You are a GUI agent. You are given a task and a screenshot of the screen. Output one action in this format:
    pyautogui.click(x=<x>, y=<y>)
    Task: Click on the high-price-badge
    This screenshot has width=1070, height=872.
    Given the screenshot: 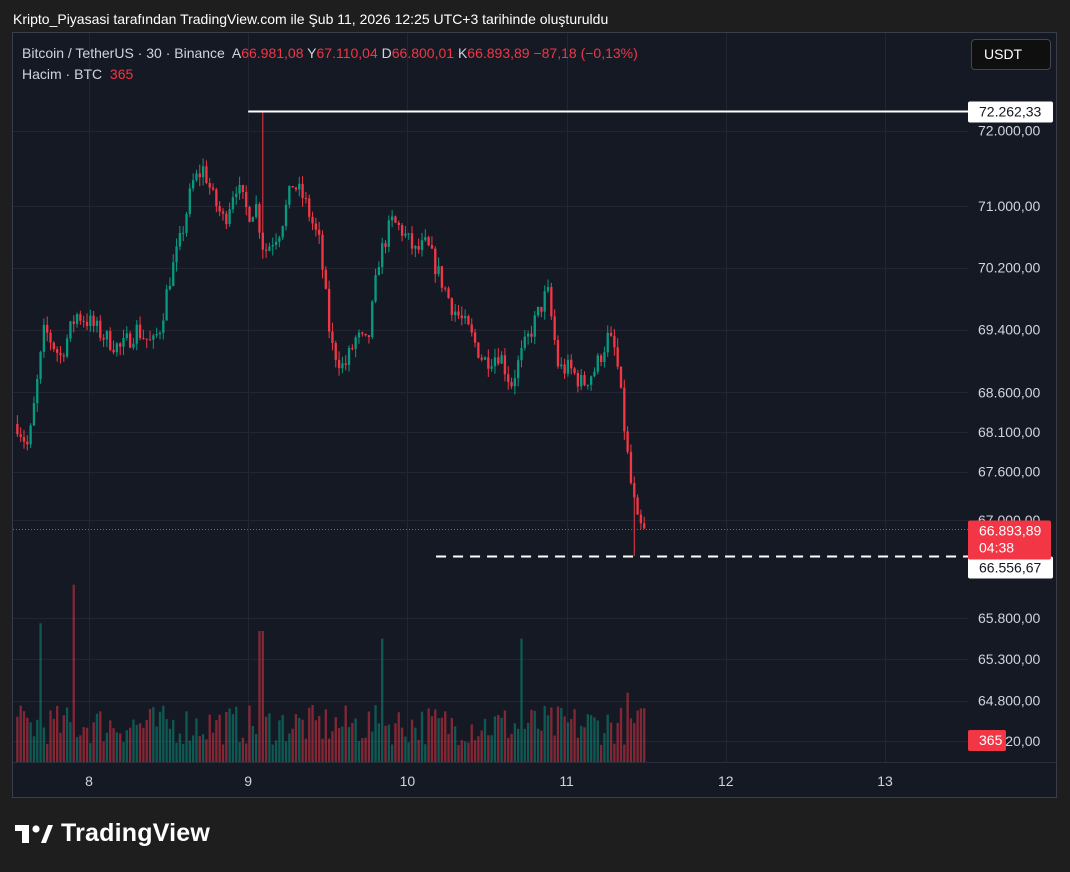 What is the action you would take?
    pyautogui.click(x=1010, y=112)
    